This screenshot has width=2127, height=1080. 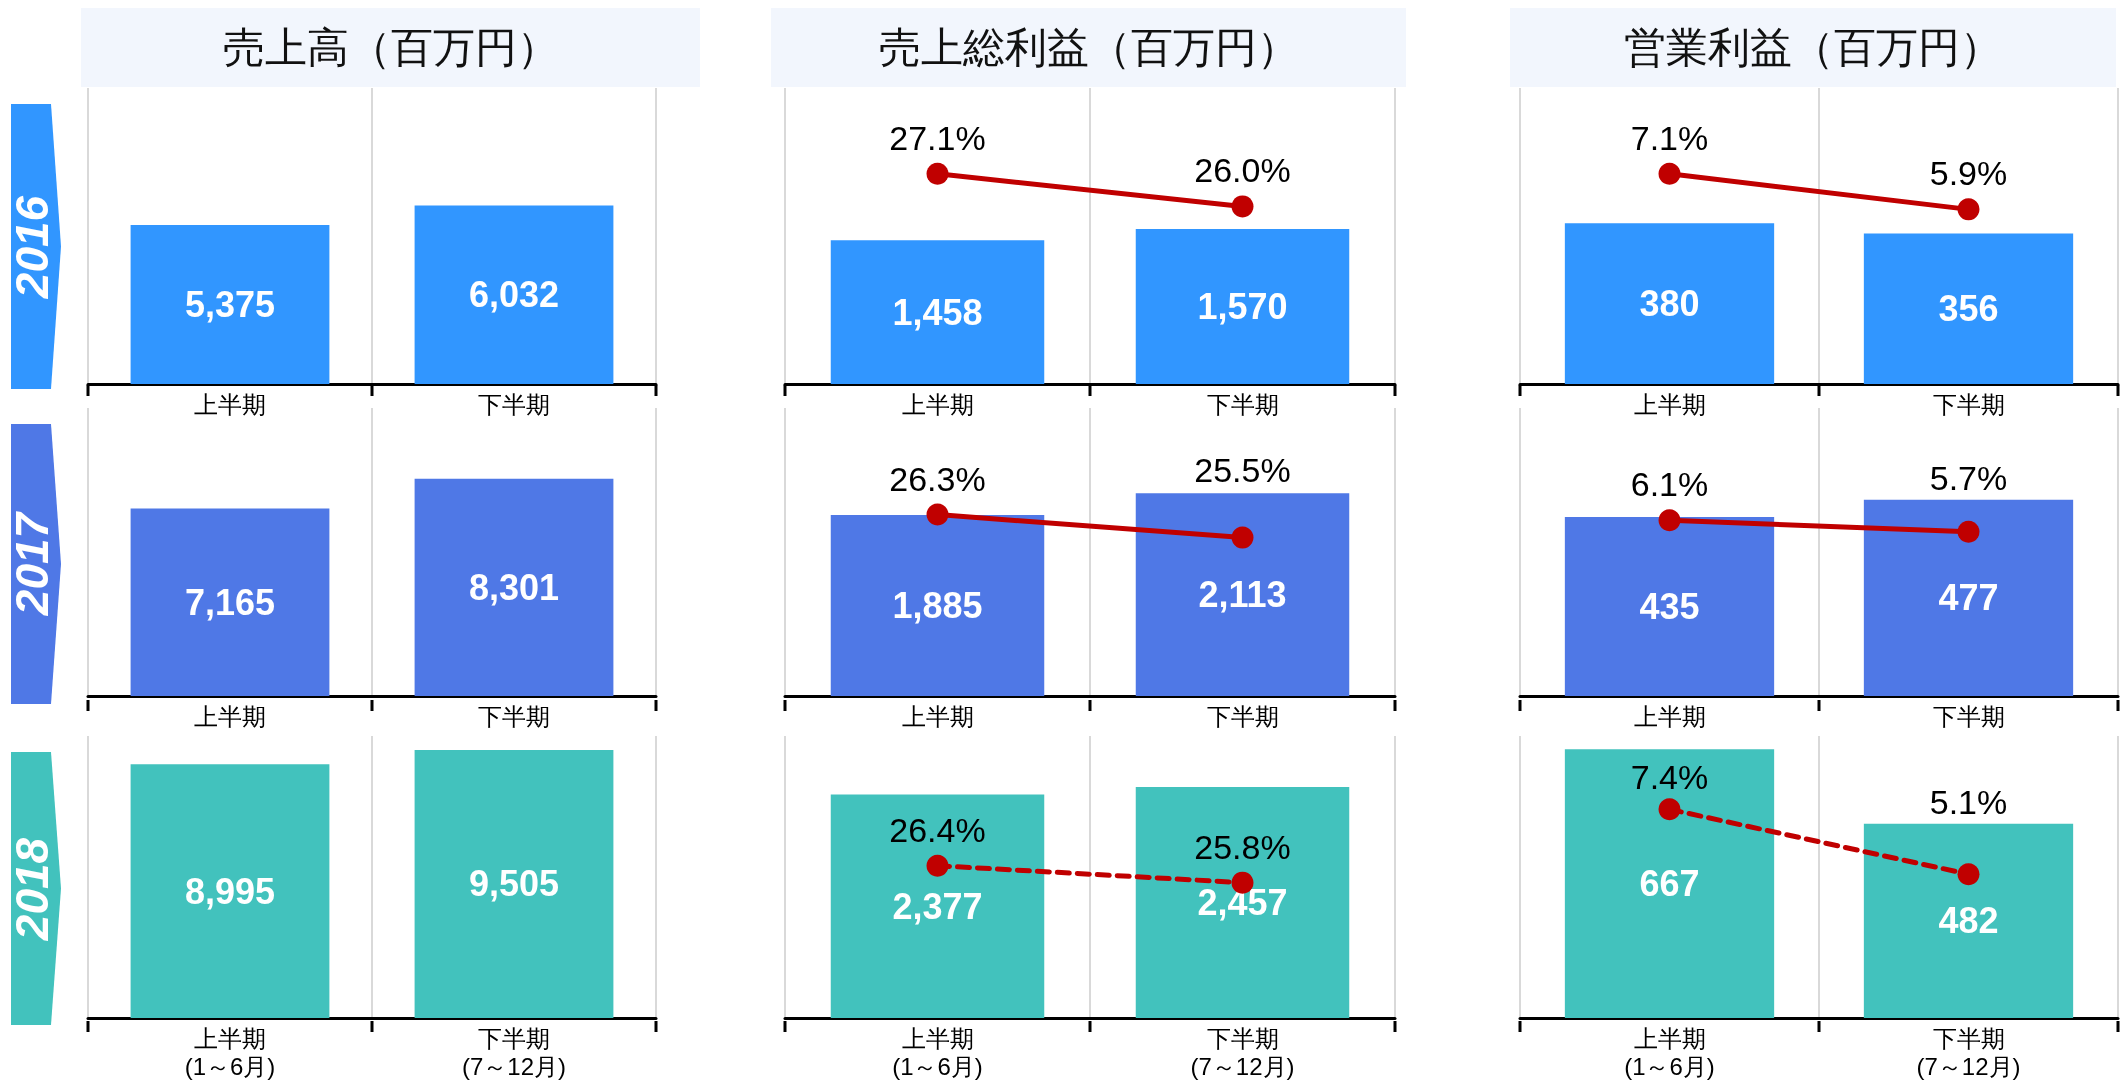 What do you see at coordinates (1242, 903) in the screenshot?
I see `data-label: 2,457` at bounding box center [1242, 903].